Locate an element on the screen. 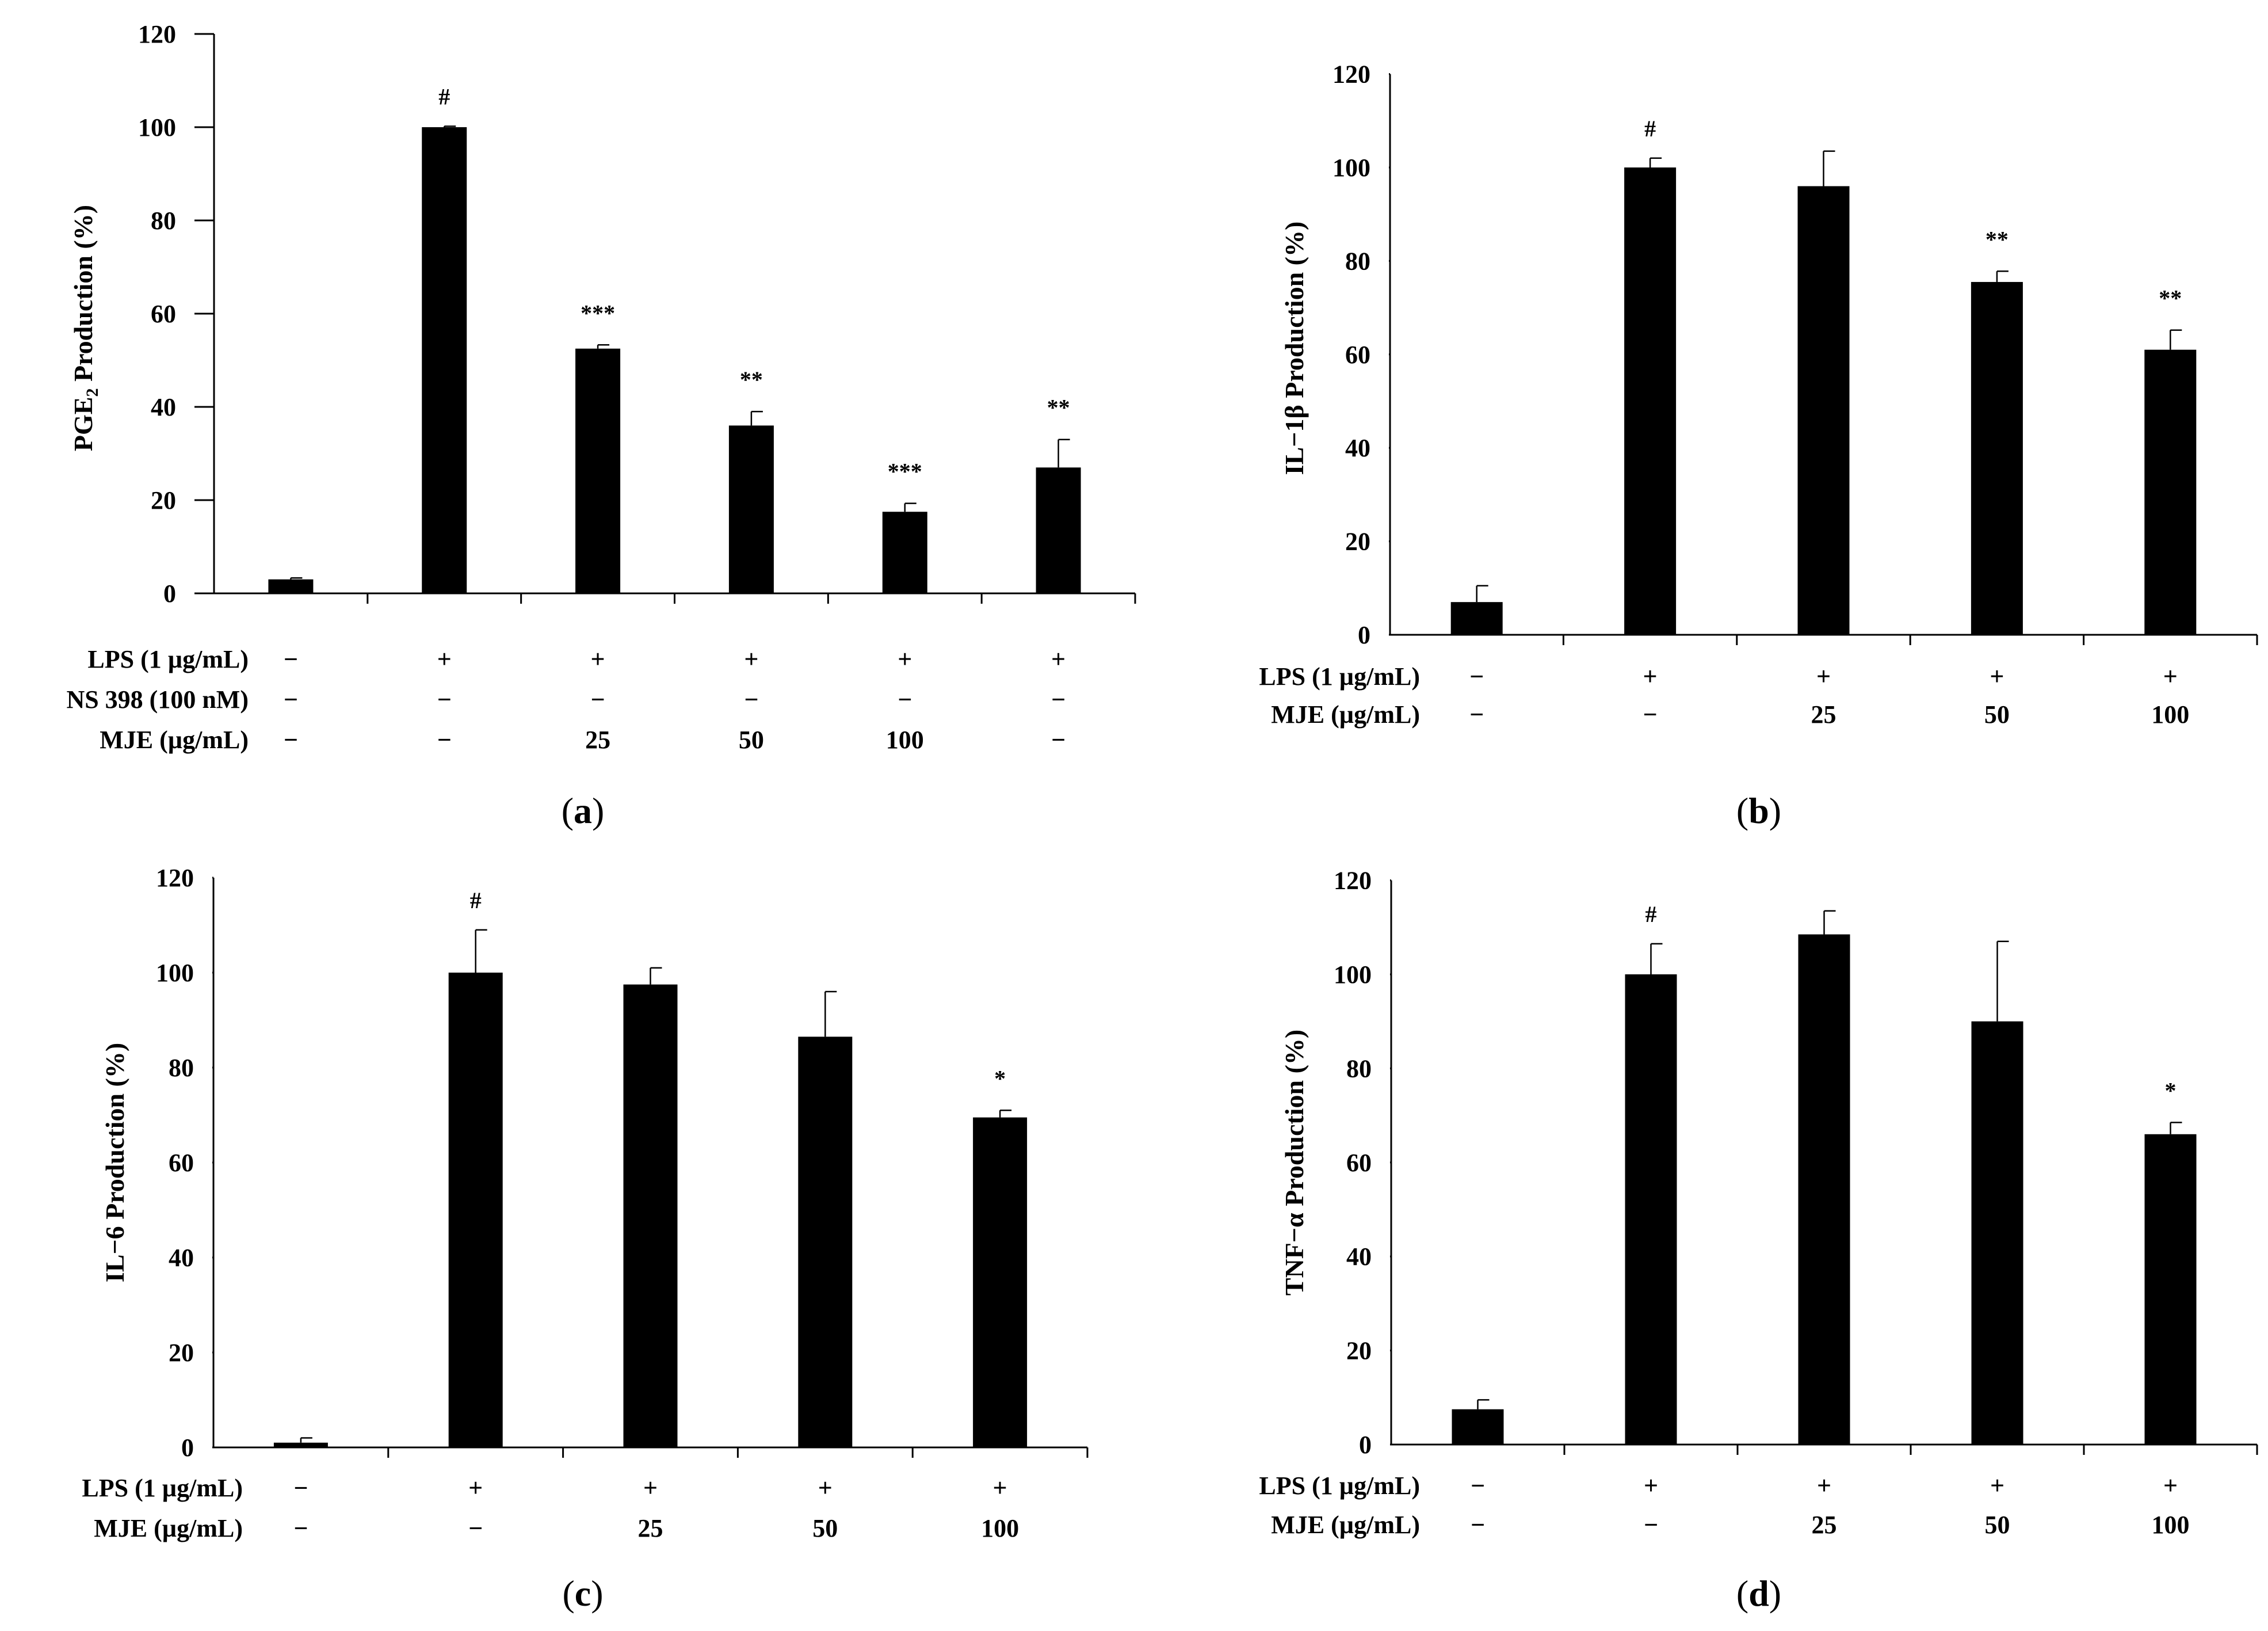  panel-caption: (d) is located at coordinates (1758, 1593).